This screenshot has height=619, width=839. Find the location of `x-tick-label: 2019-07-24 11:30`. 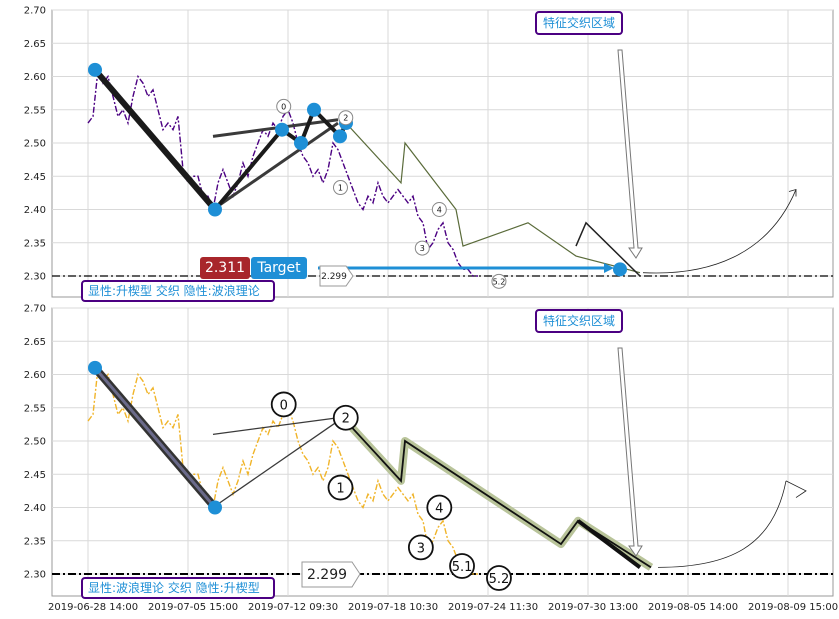

x-tick-label: 2019-07-24 11:30 is located at coordinates (493, 607).